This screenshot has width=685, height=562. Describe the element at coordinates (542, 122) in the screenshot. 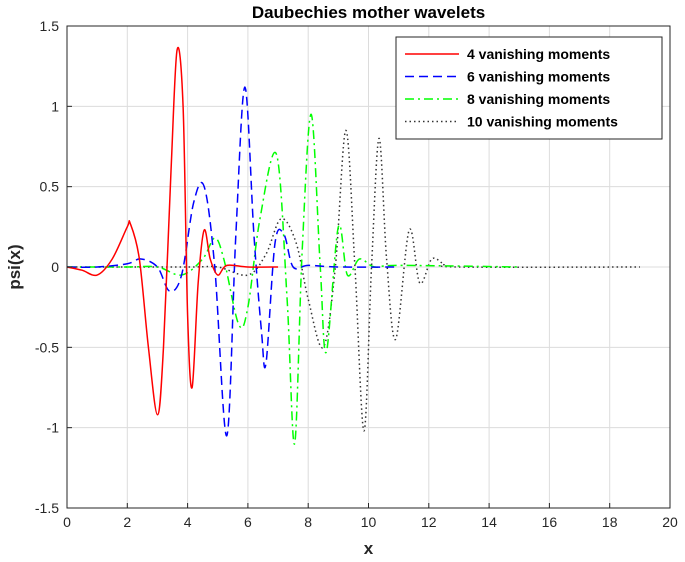

I see `legend-label-4: 10 vanishing moments` at that location.